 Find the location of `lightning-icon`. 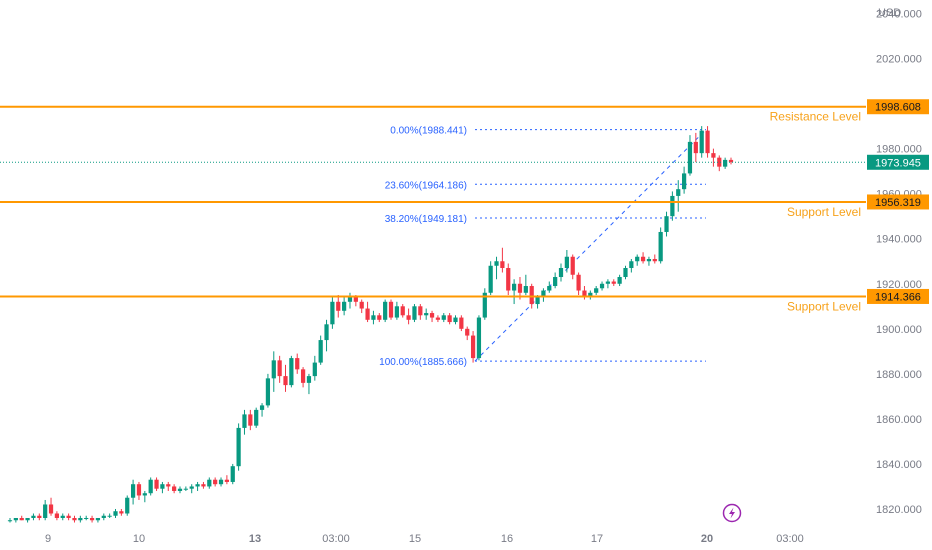

lightning-icon is located at coordinates (732, 513).